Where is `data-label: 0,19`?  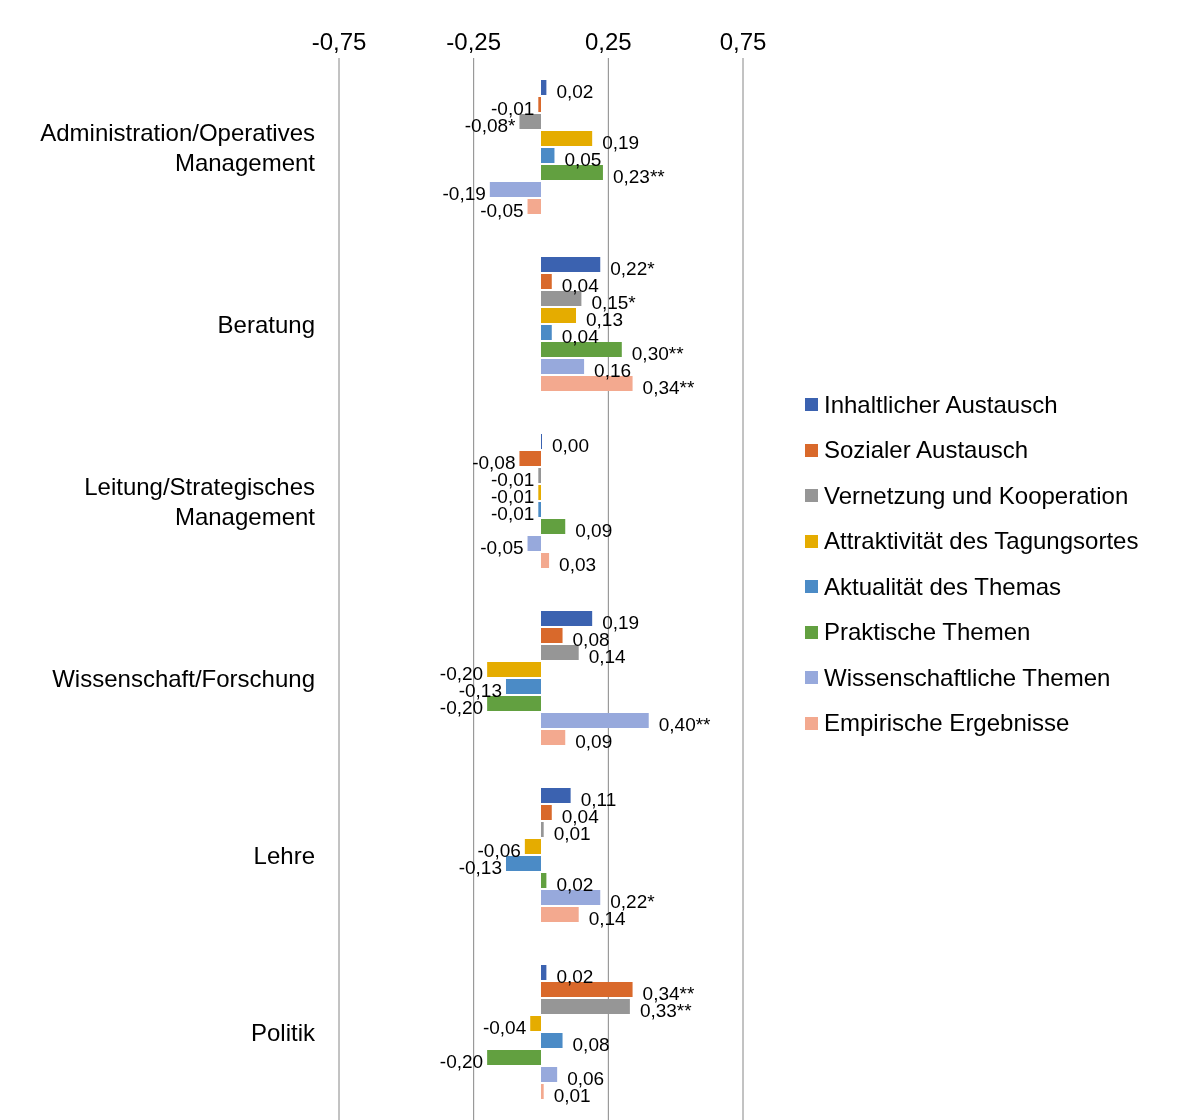 data-label: 0,19 is located at coordinates (621, 142).